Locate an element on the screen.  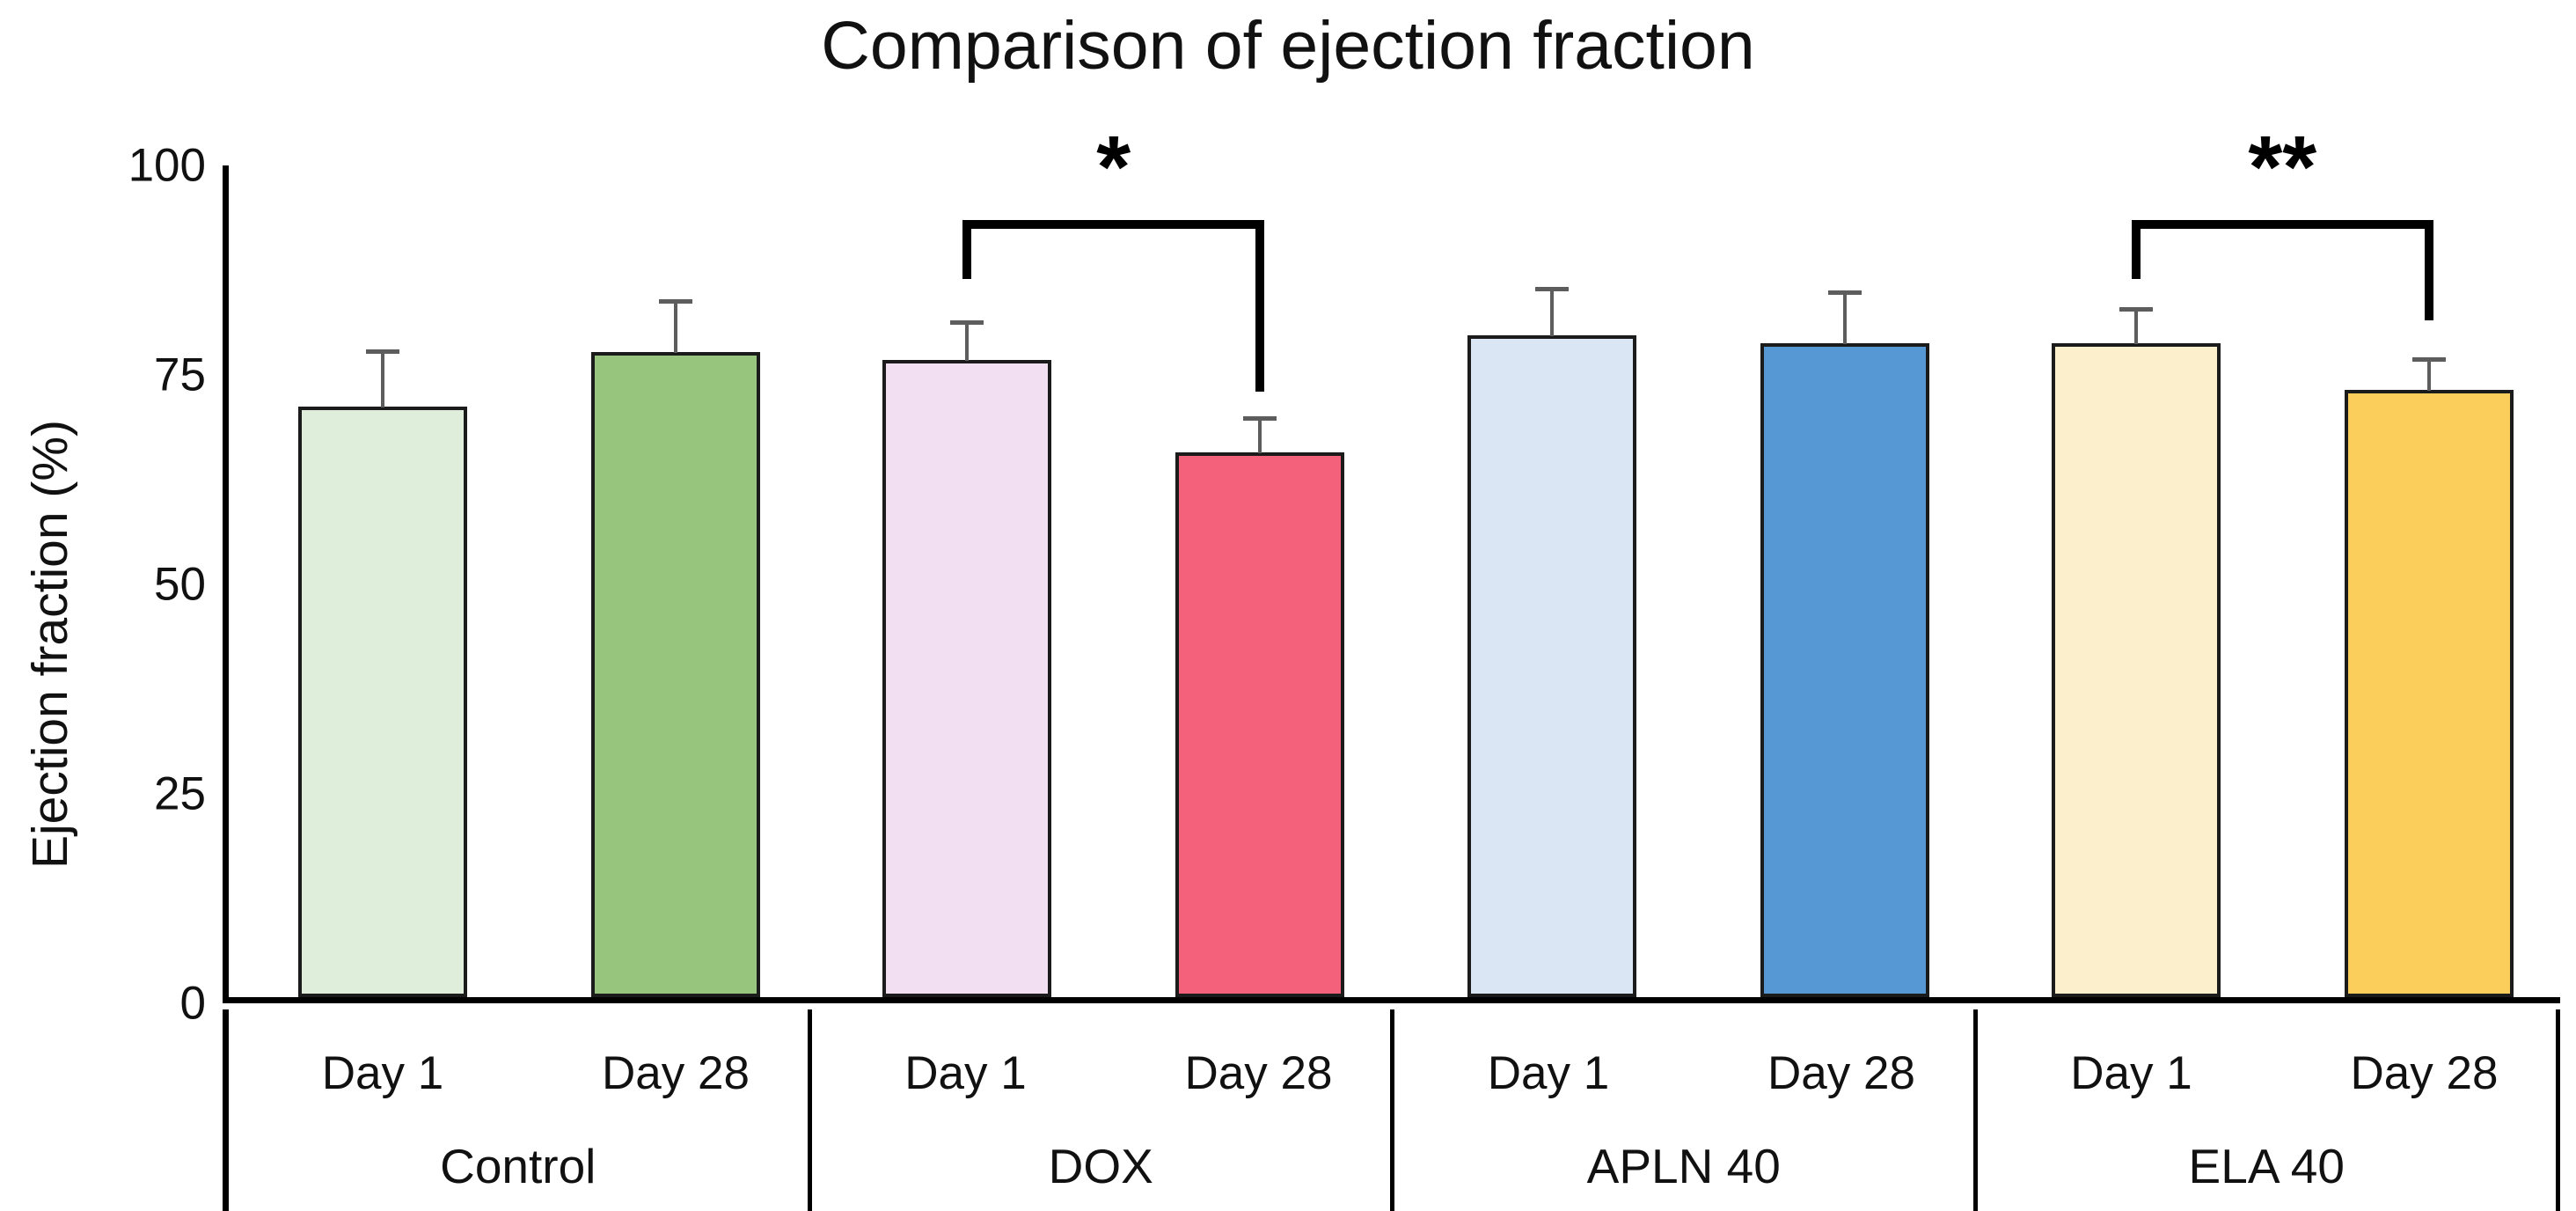
group-label: ELA 40 is located at coordinates (2266, 1166).